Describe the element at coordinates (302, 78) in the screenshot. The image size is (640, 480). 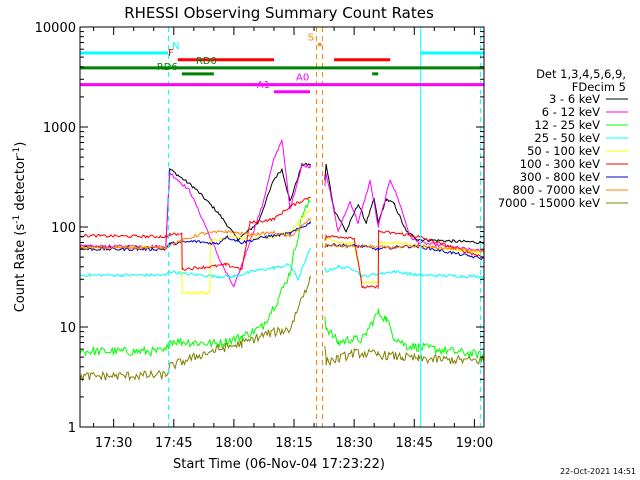
I see `state-label-a0: A0` at that location.